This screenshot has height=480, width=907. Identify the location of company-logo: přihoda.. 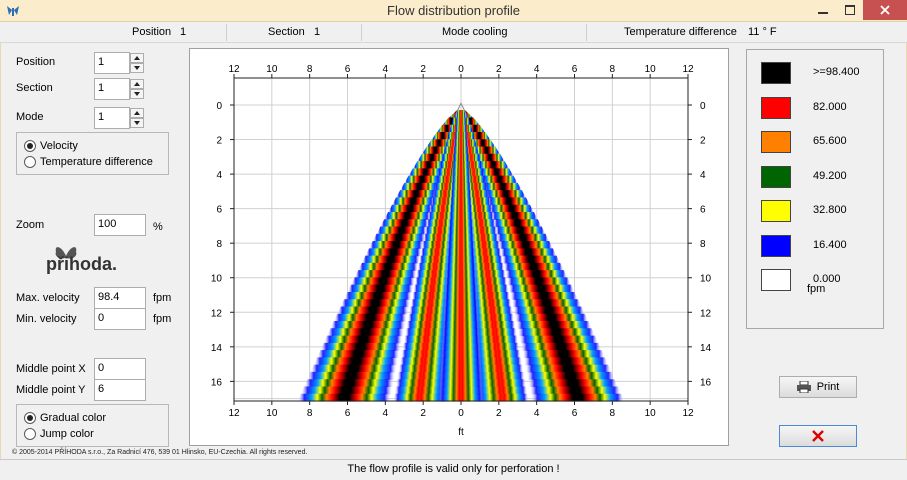
(96, 259).